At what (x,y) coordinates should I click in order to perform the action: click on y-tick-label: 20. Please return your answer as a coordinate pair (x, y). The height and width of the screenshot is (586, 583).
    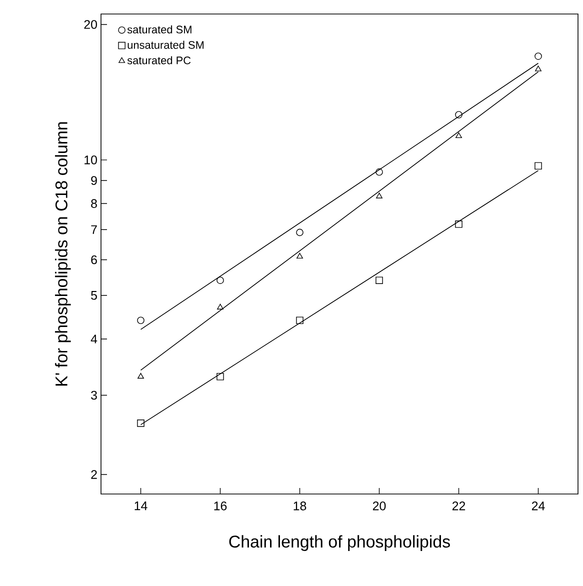
    Looking at the image, I should click on (90, 24).